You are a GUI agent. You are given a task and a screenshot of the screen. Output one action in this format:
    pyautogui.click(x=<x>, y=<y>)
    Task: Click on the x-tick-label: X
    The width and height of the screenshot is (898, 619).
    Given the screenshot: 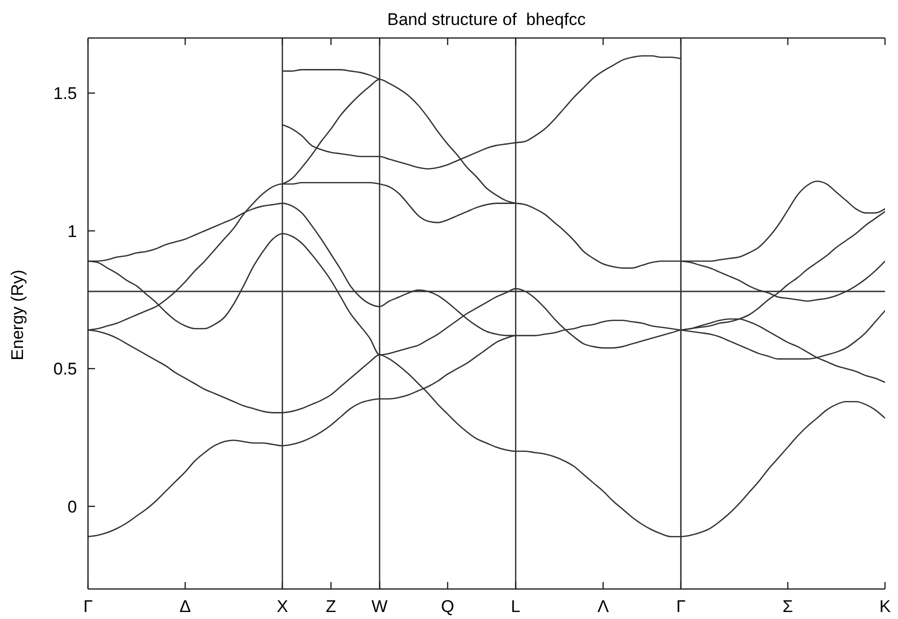 What is the action you would take?
    pyautogui.click(x=282, y=606)
    